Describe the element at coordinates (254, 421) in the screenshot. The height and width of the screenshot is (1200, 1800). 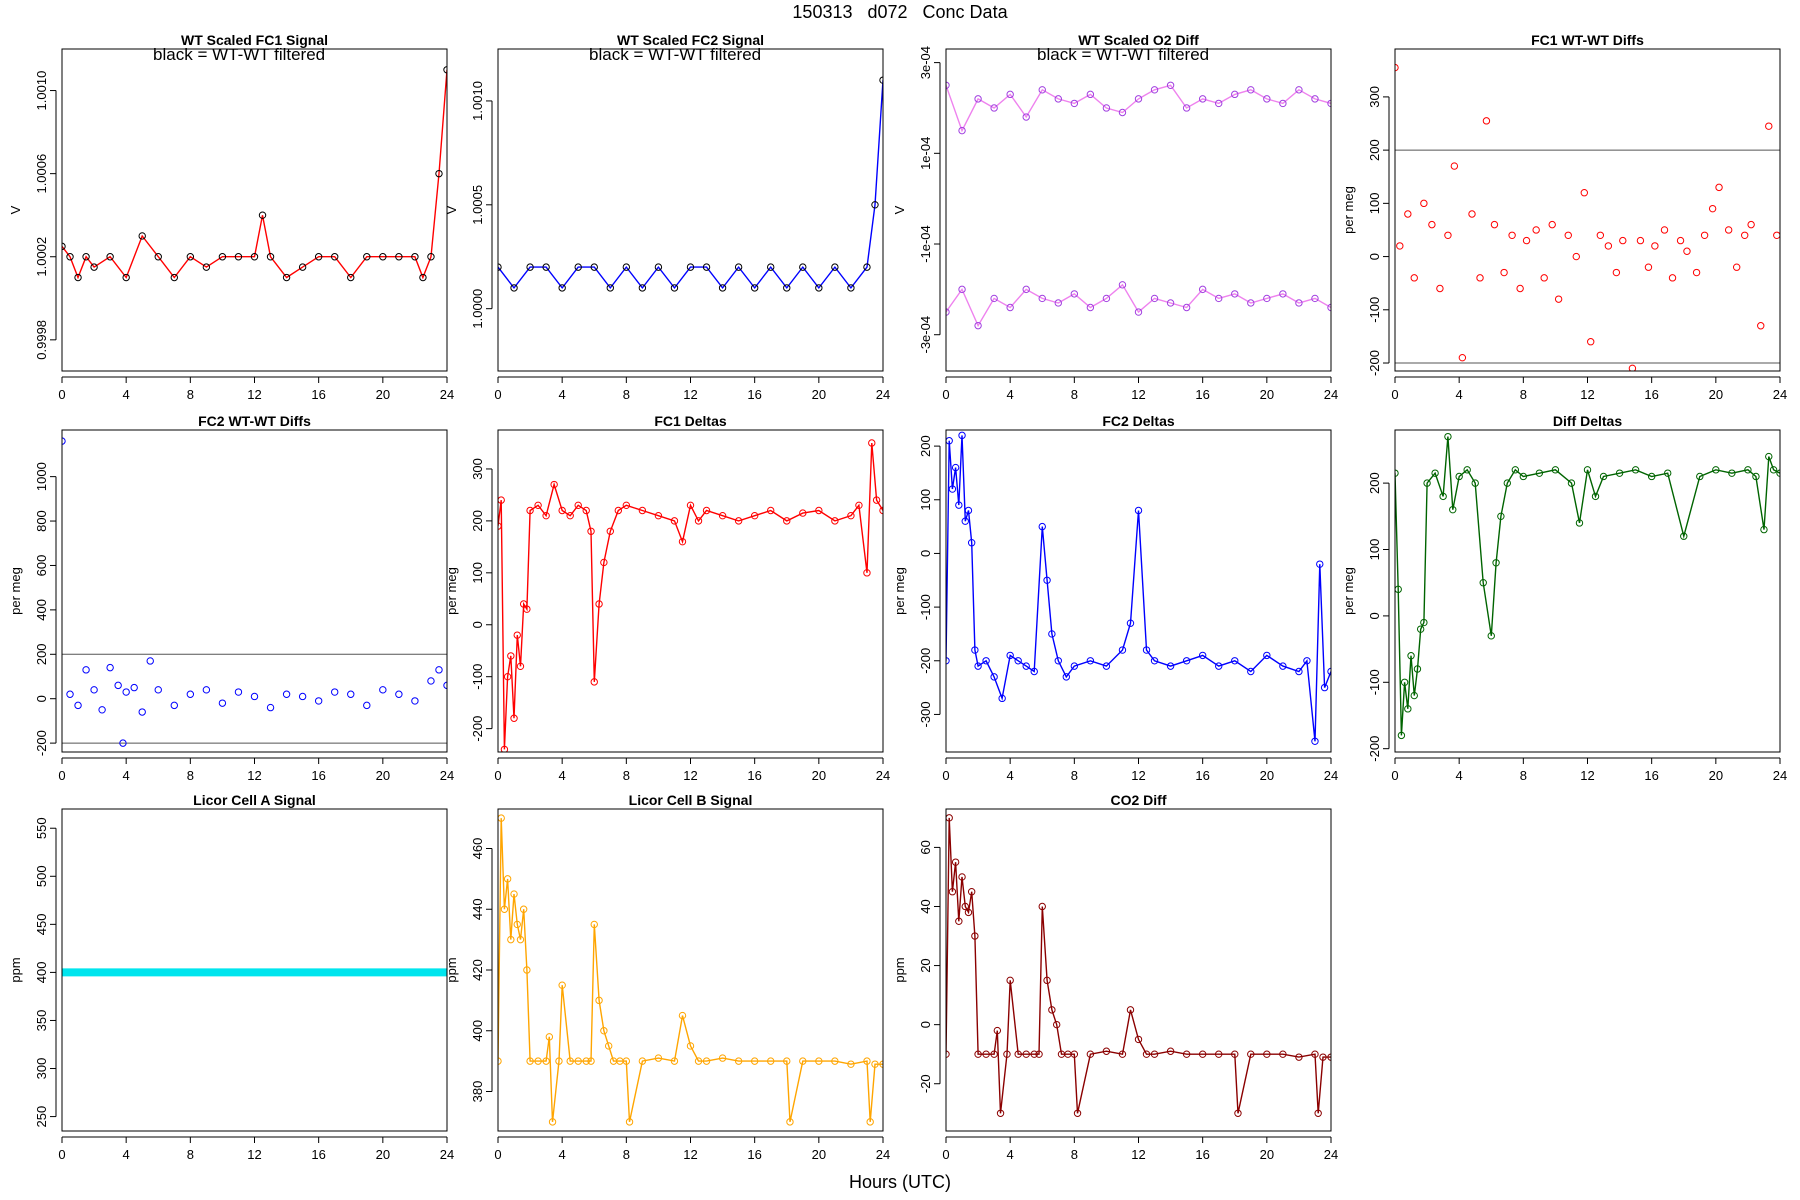
I see `panel-title: FC2 WT-WT Diffs` at that location.